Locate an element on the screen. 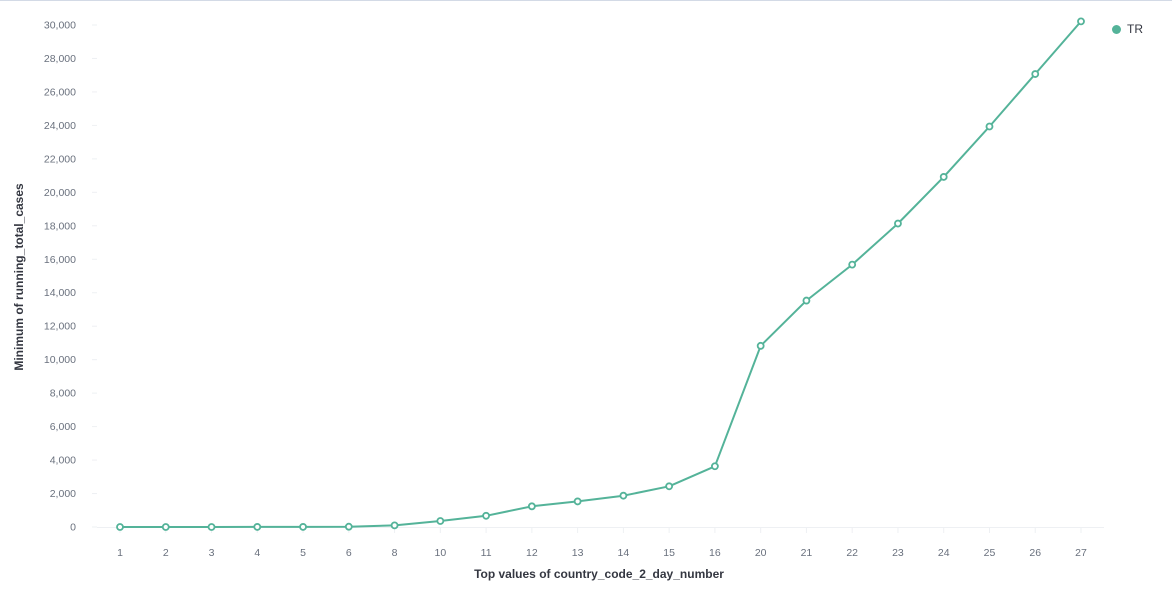 The width and height of the screenshot is (1172, 594). y-tick-label: 20,000 is located at coordinates (60, 193).